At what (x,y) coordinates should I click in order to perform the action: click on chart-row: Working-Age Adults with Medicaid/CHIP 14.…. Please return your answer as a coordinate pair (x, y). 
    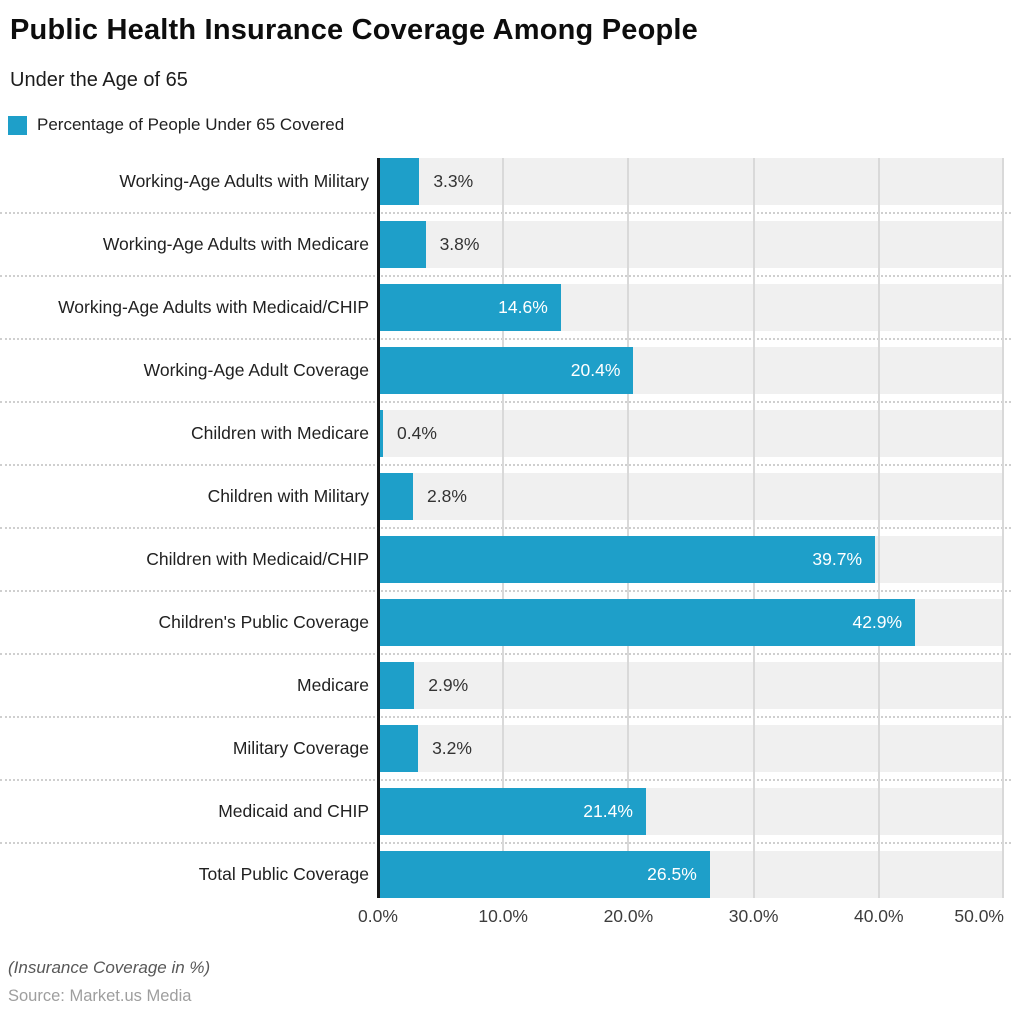
    Looking at the image, I should click on (505, 307).